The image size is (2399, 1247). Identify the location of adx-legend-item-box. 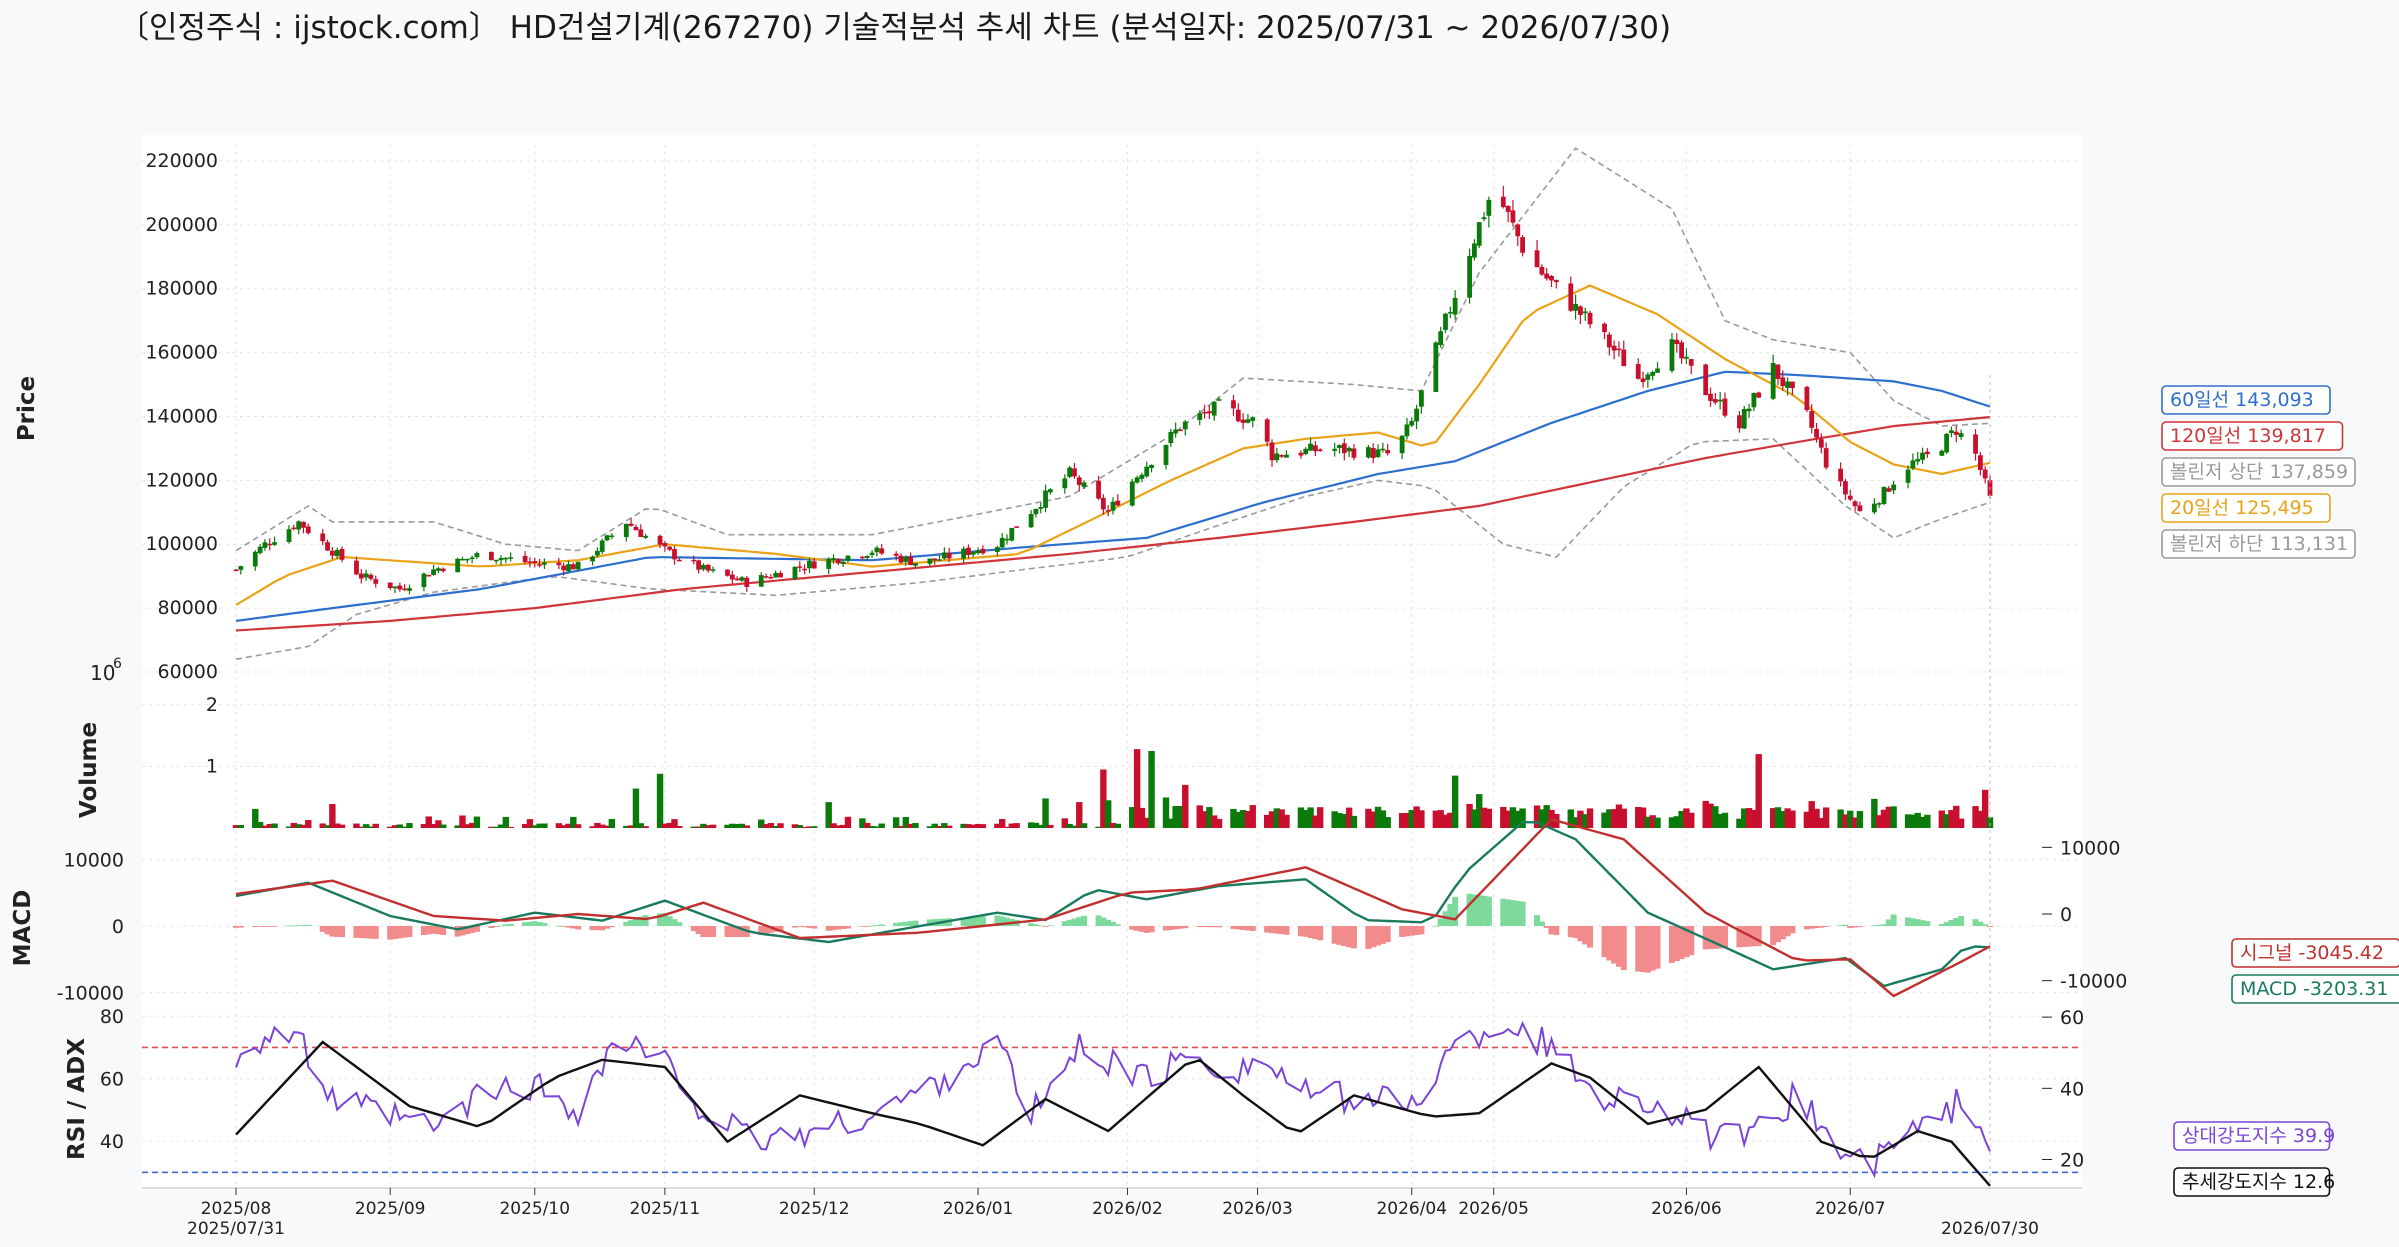
(2252, 1182).